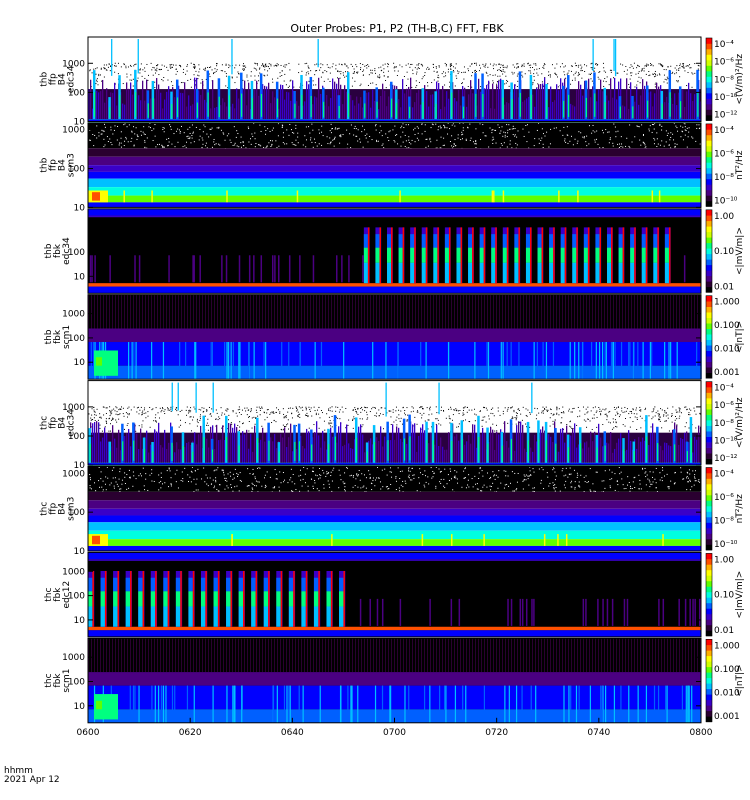 This screenshot has height=800, width=750. Describe the element at coordinates (724, 252) in the screenshot. I see `colorbar-tick-label: 0.10` at that location.